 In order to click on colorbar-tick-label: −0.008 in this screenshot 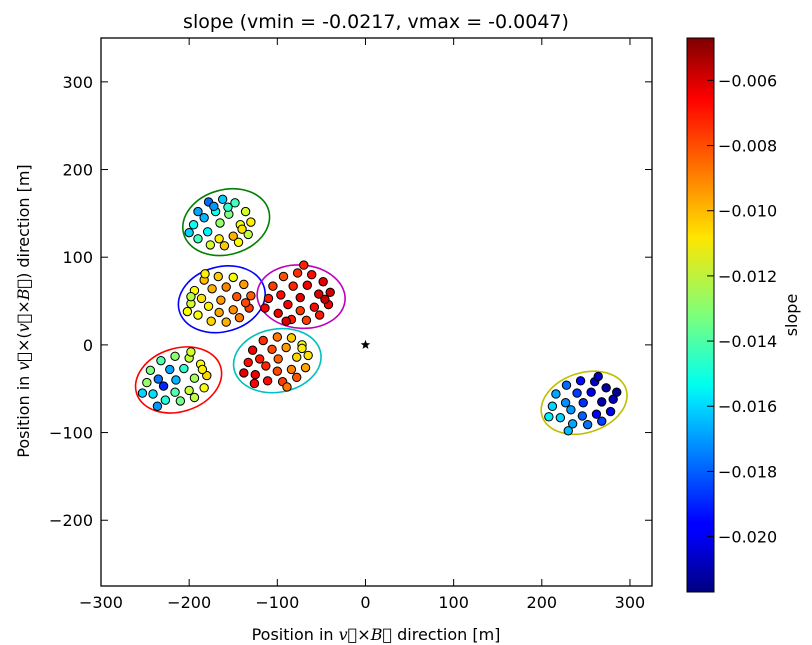, I will do `click(747, 146)`.